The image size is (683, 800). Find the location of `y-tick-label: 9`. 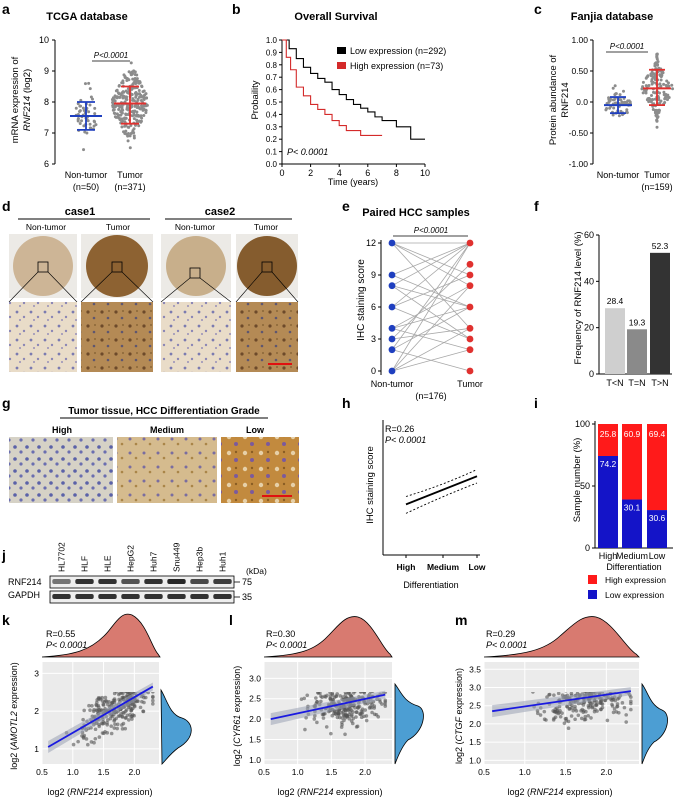

y-tick-label: 9 is located at coordinates (46, 71).